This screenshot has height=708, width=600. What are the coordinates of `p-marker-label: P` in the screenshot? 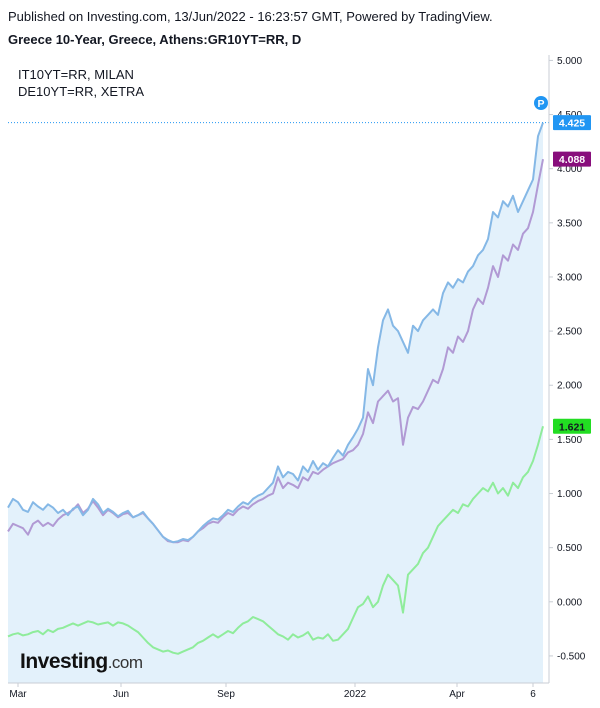 It's located at (540, 104).